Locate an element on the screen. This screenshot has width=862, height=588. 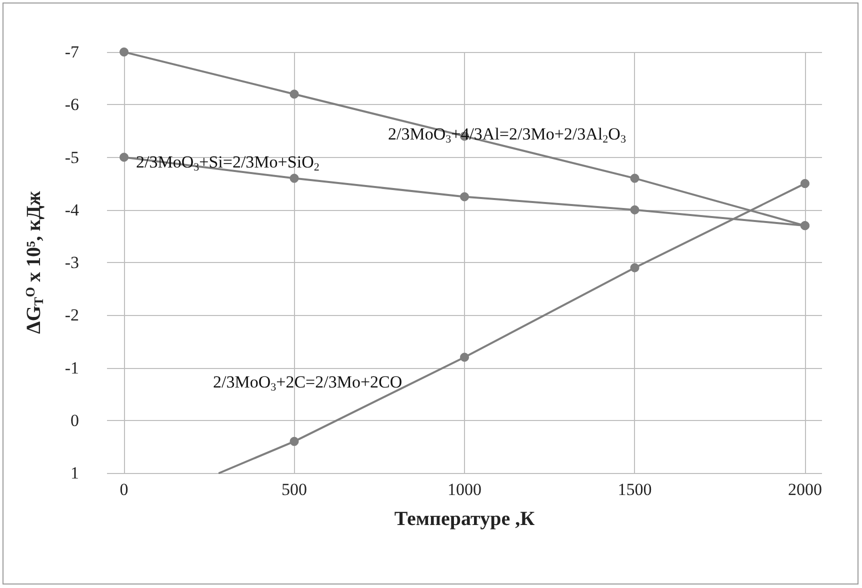
x-tick-label: 1500 is located at coordinates (635, 489).